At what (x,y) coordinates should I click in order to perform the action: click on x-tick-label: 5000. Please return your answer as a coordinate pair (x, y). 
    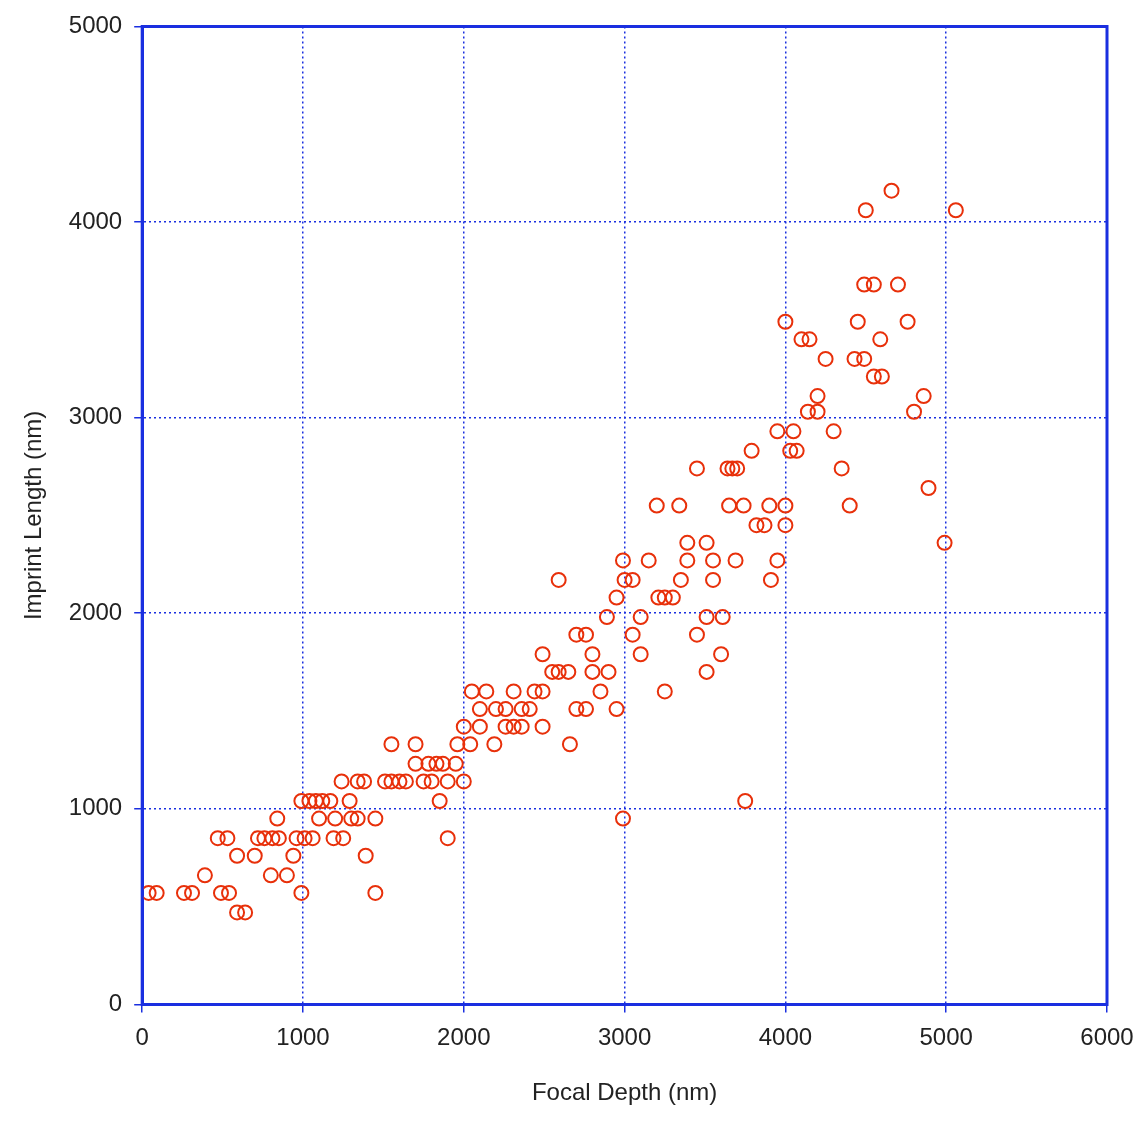
    Looking at the image, I should click on (946, 1037).